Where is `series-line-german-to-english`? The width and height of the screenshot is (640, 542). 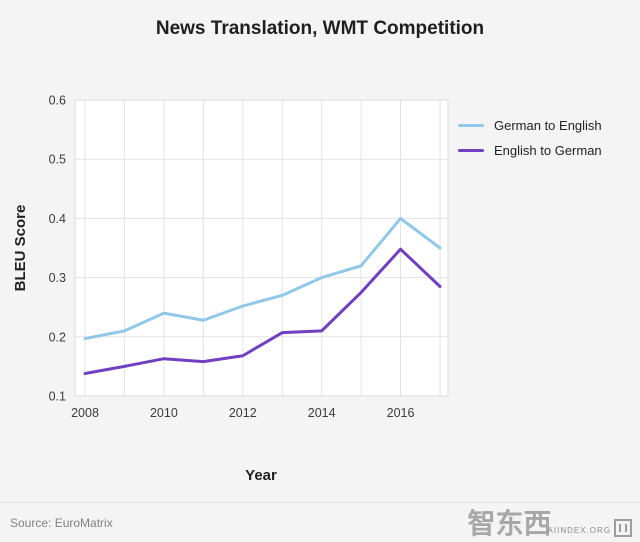 series-line-german-to-english is located at coordinates (262, 278).